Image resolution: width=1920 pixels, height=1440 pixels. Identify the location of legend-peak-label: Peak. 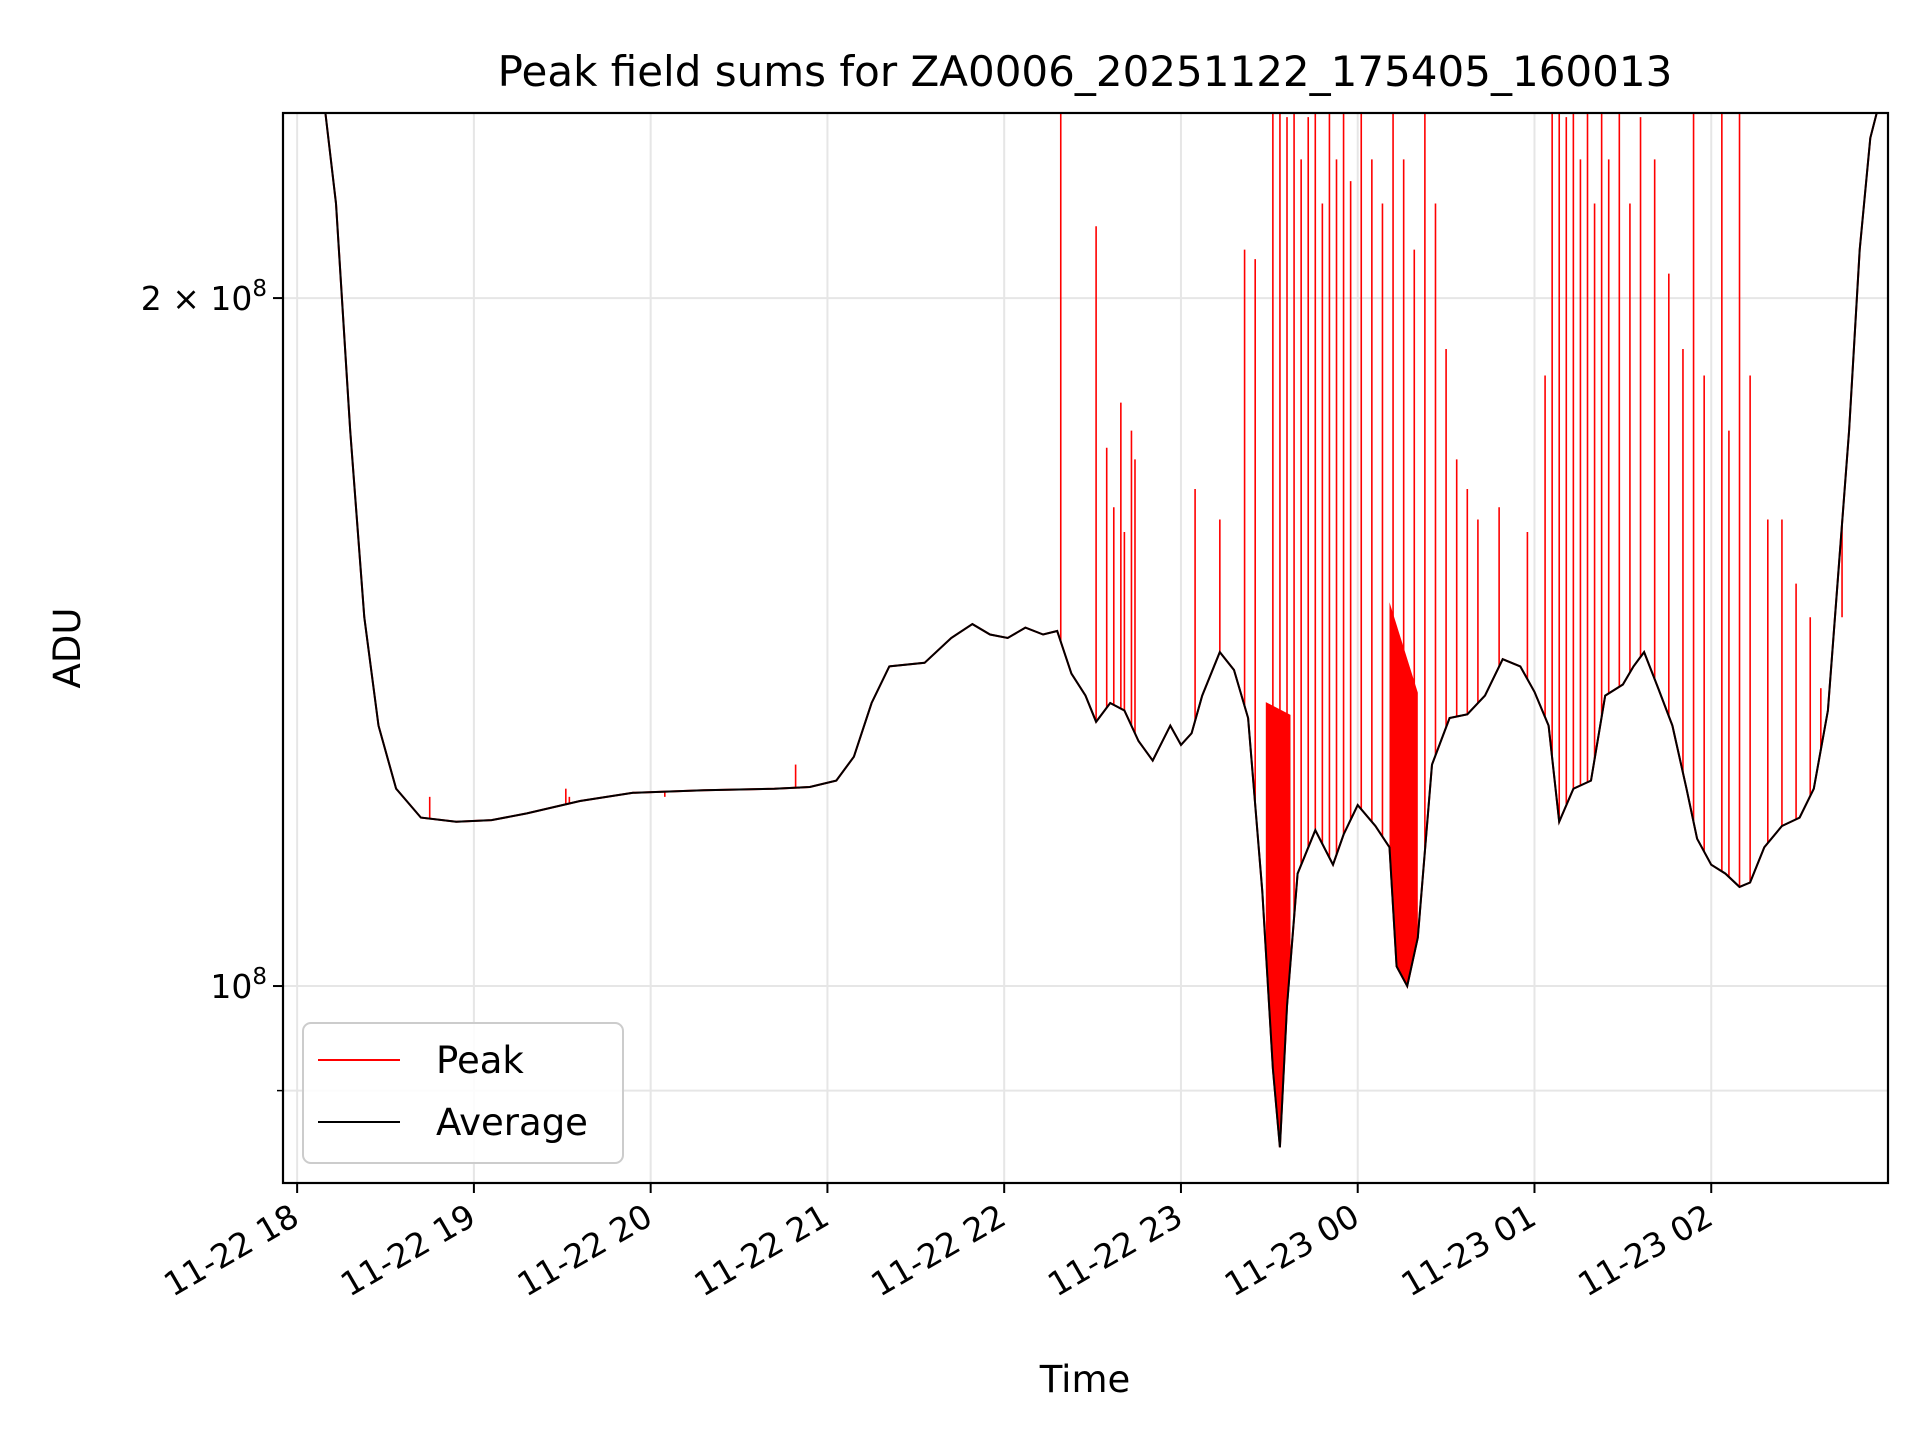
(480, 1060).